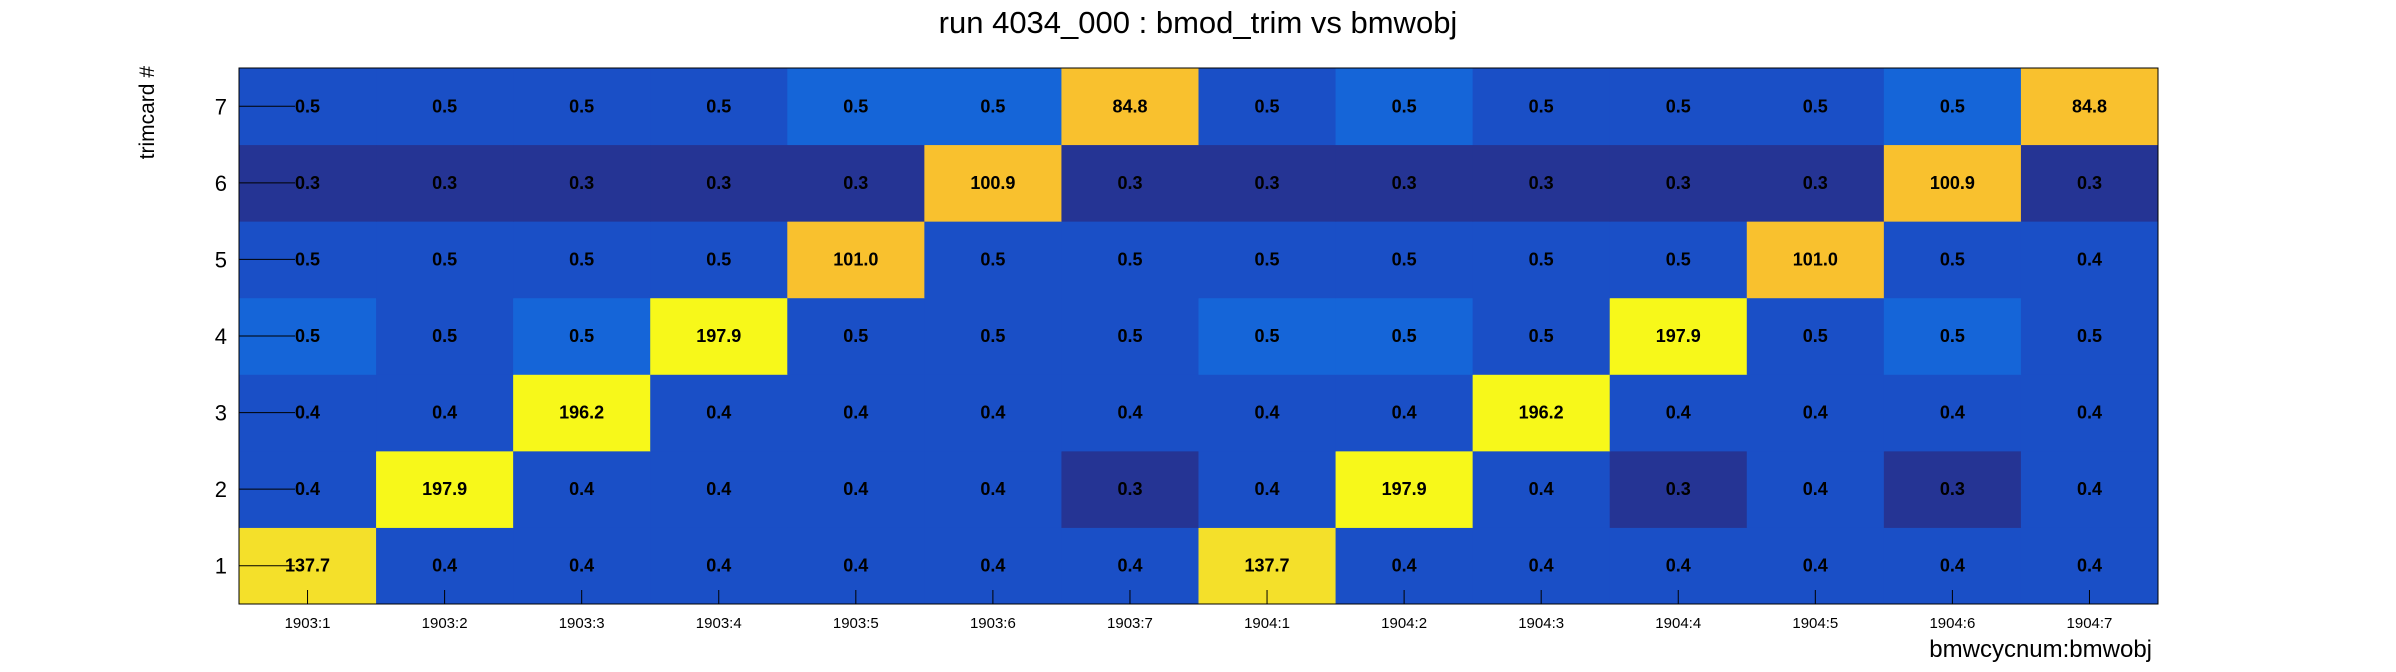  I want to click on cell-value-label: 101.0, so click(1815, 259).